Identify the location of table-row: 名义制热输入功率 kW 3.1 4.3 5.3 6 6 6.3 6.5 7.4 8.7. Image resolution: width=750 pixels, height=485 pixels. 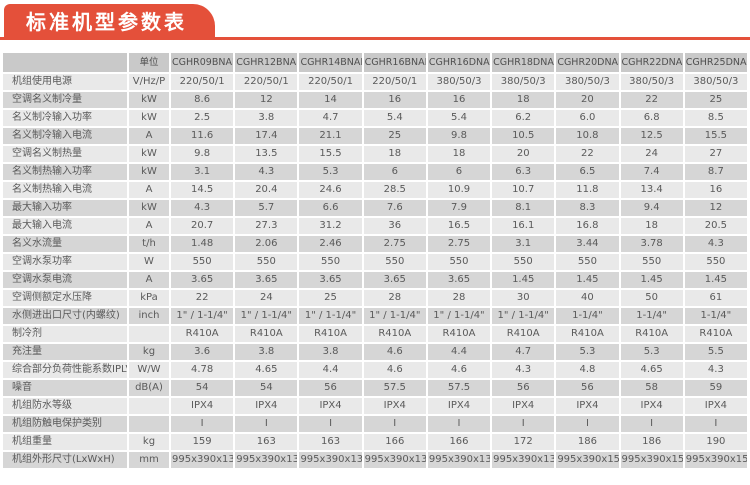
(375, 172).